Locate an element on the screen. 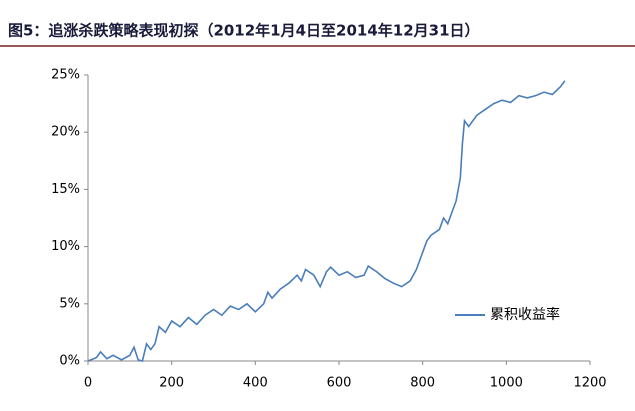 This screenshot has height=411, width=635. x-tick-label: 400 is located at coordinates (255, 383).